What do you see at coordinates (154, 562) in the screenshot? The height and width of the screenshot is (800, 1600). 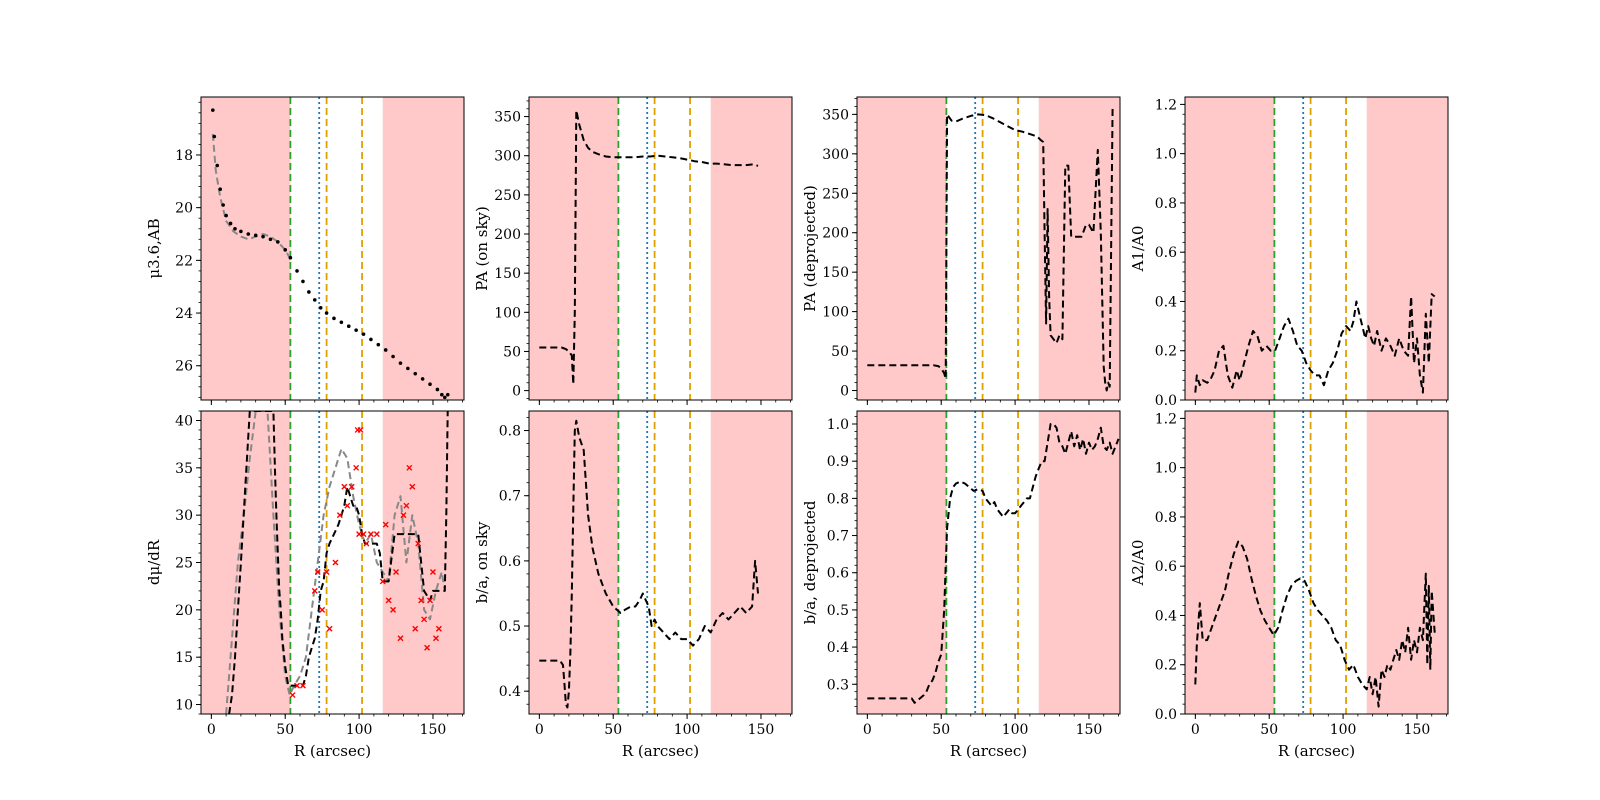 I see `y-axis-label: dμ/dR` at bounding box center [154, 562].